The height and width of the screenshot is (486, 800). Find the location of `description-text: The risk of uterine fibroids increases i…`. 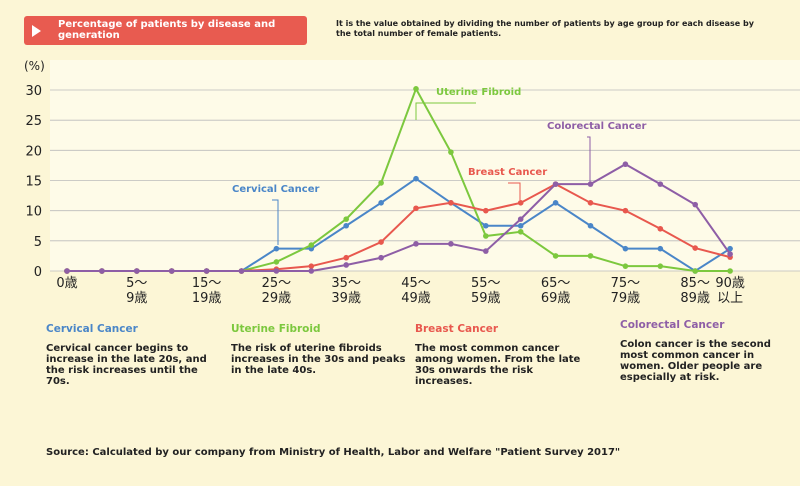

description-text: The risk of uterine fibroids increases i… is located at coordinates (318, 359).